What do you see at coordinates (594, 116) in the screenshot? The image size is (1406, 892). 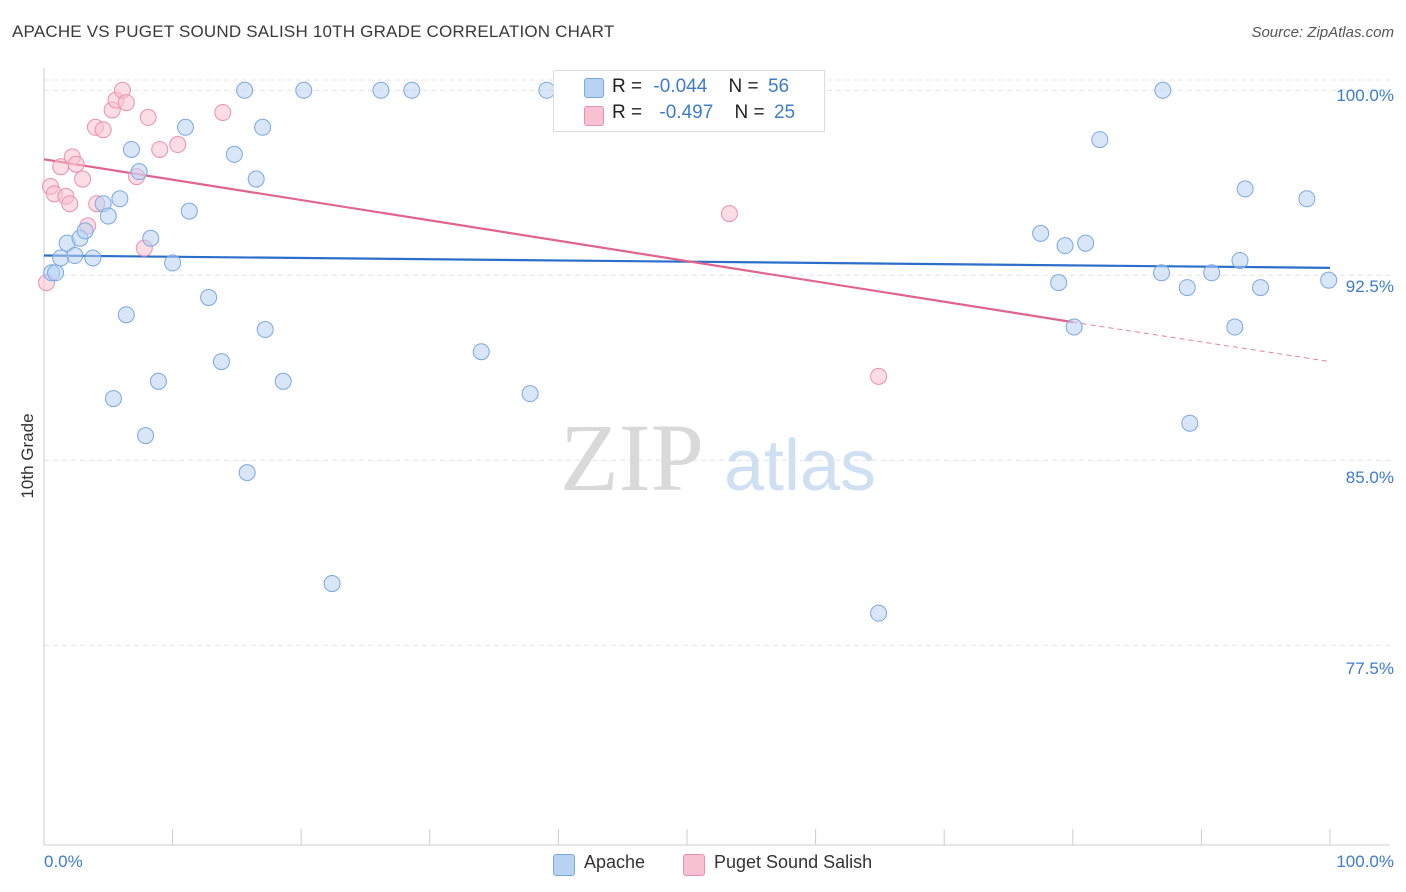 I see `salish-swatch` at bounding box center [594, 116].